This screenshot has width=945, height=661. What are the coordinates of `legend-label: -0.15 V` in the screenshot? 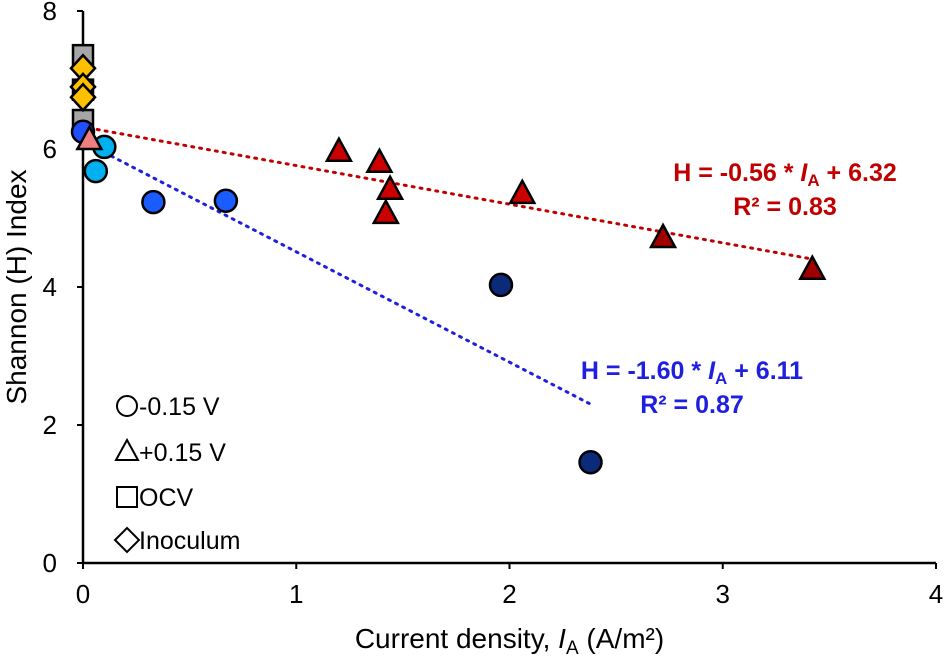 It's located at (179, 407).